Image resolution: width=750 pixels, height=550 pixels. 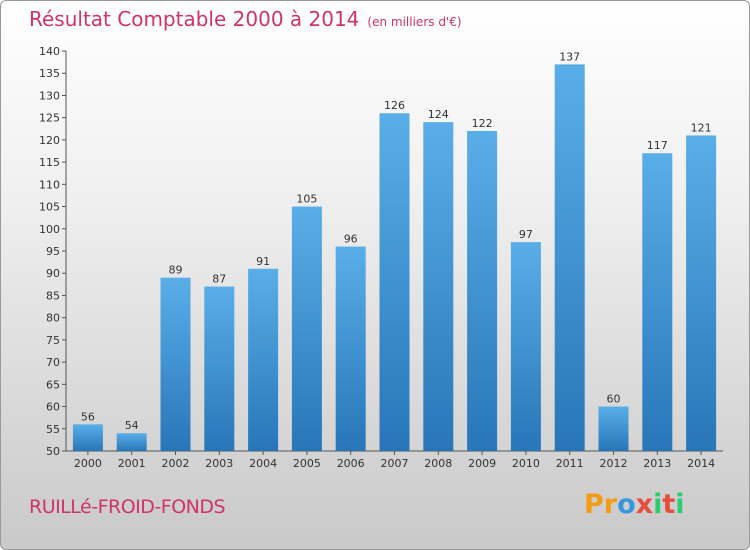 What do you see at coordinates (88, 416) in the screenshot?
I see `value-label-2000: 56` at bounding box center [88, 416].